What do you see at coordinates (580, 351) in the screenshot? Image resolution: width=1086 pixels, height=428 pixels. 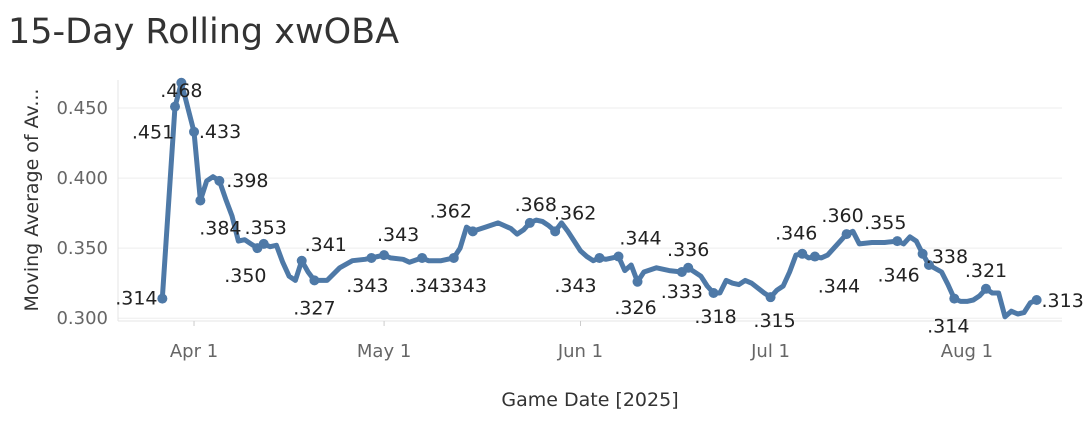 I see `x-tick-label: Jun 1` at bounding box center [580, 351].